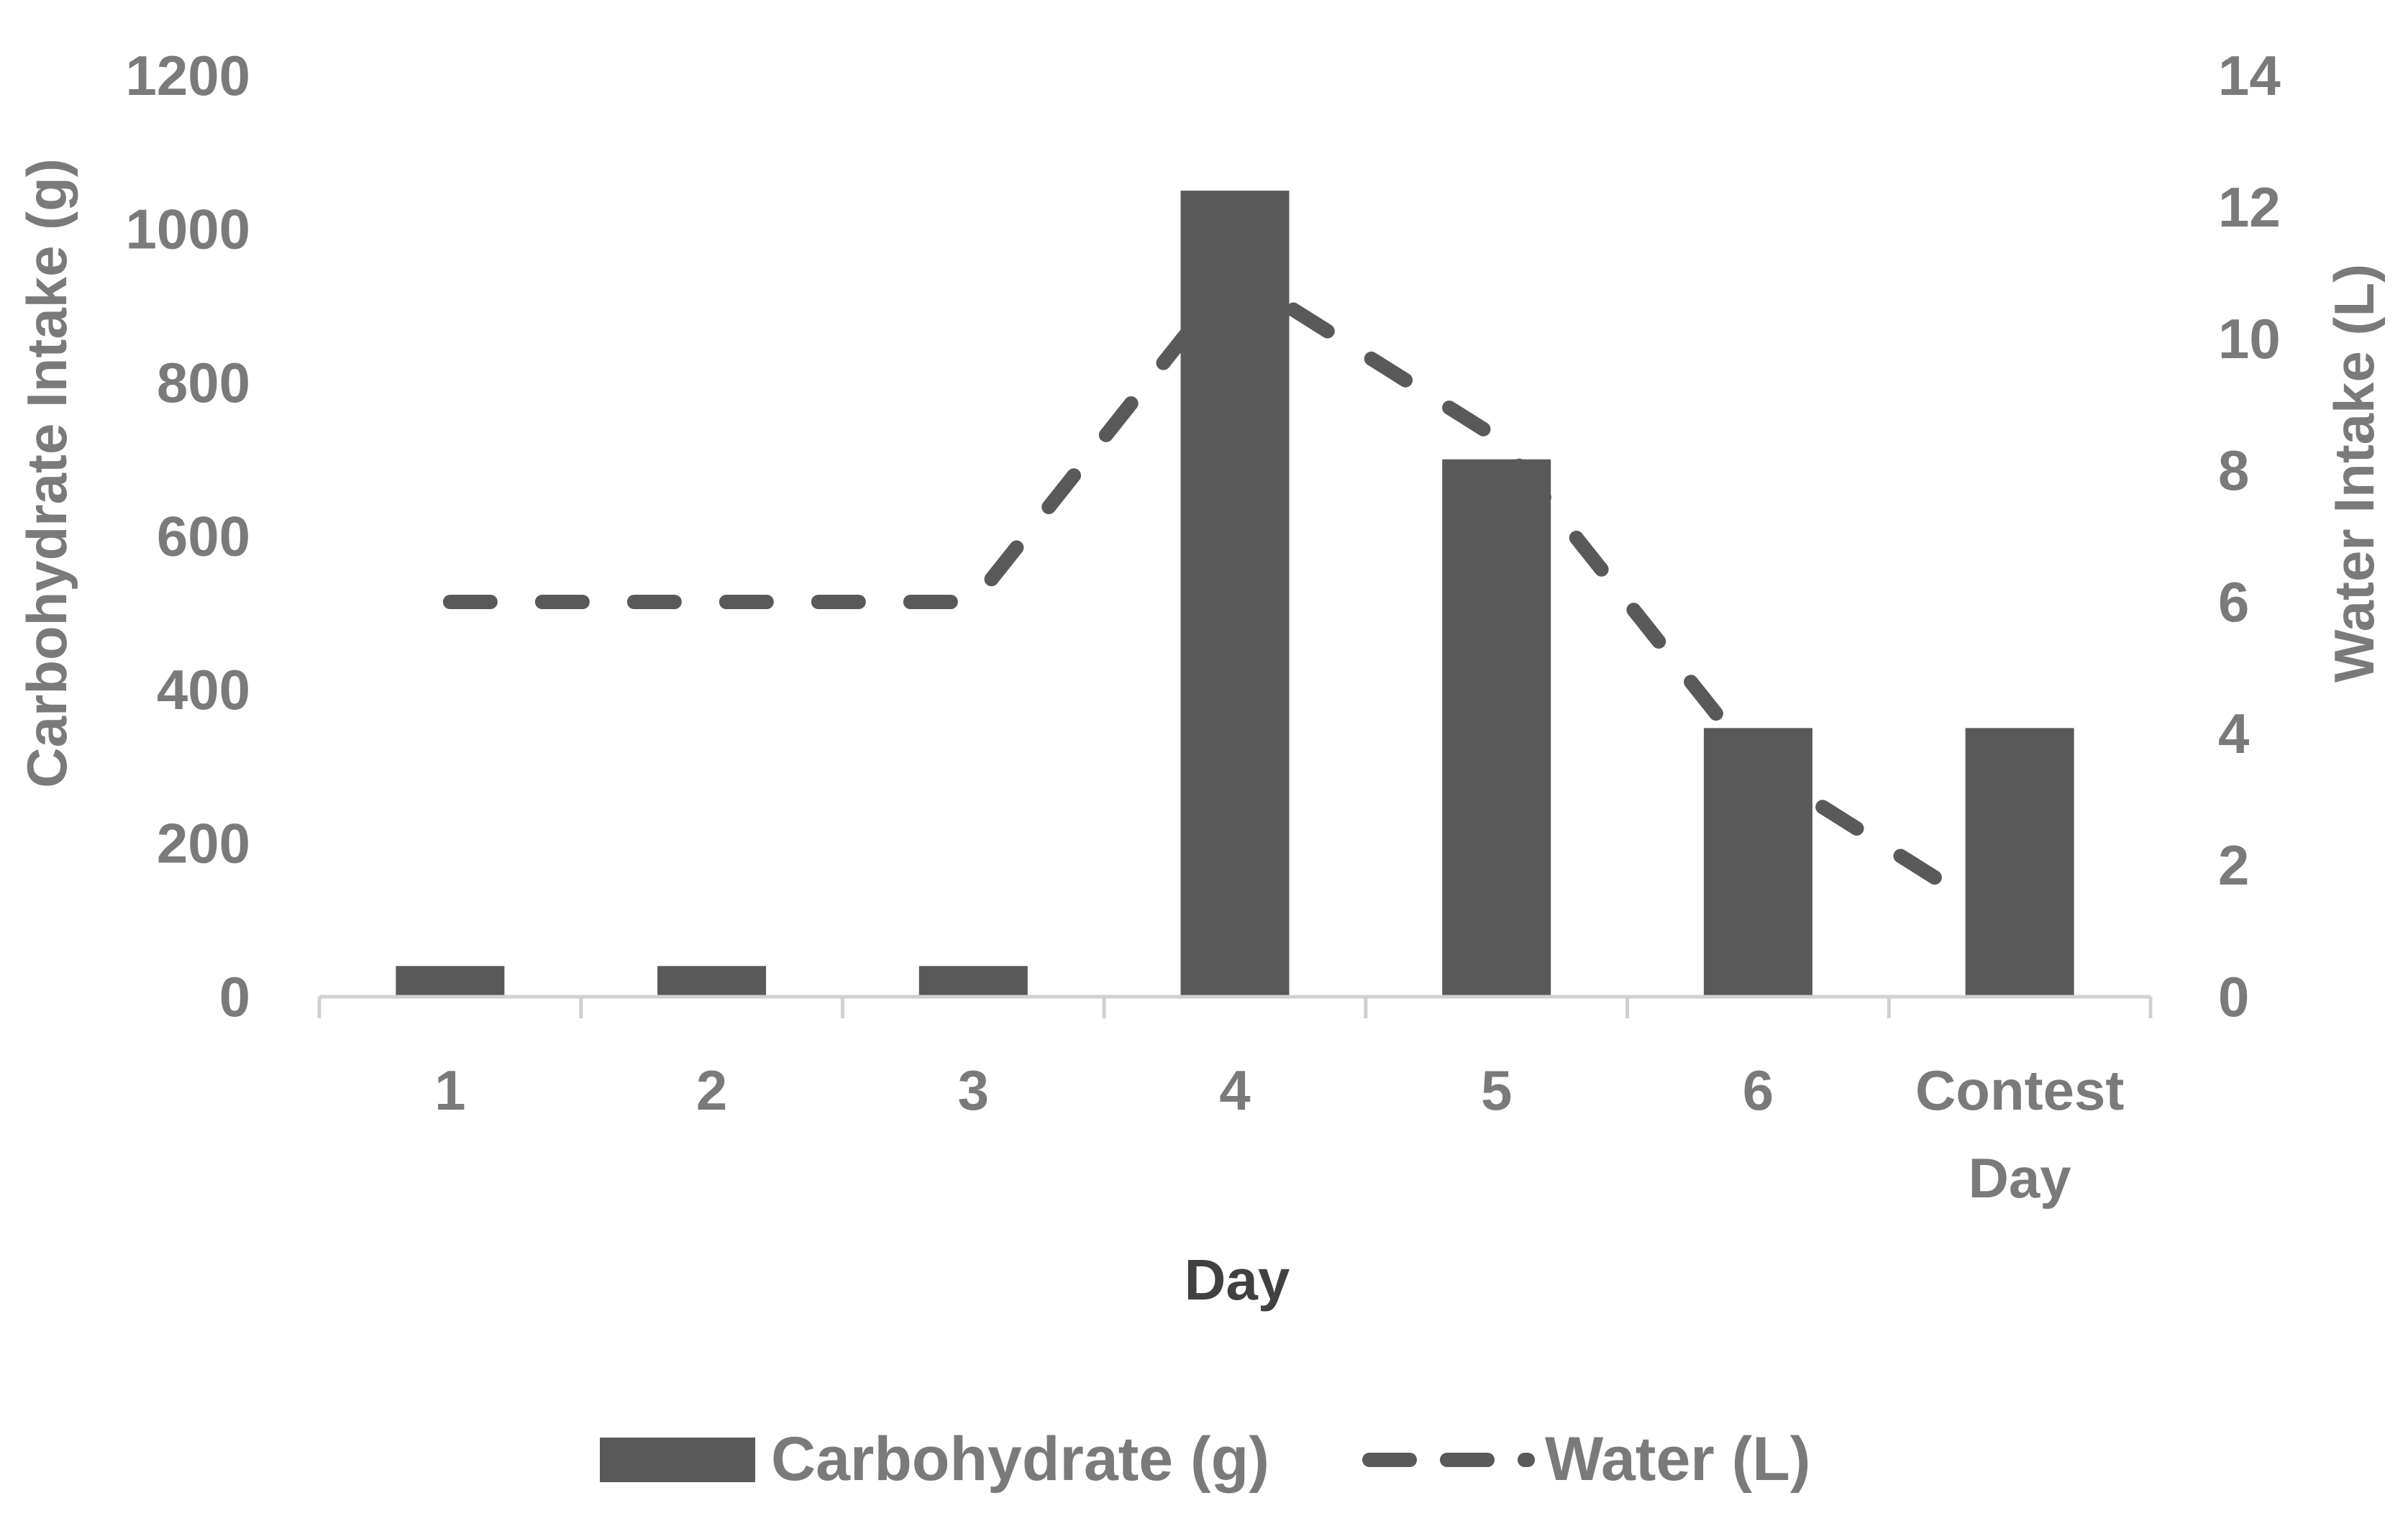  What do you see at coordinates (677, 1460) in the screenshot?
I see `legend-bar-swatch` at bounding box center [677, 1460].